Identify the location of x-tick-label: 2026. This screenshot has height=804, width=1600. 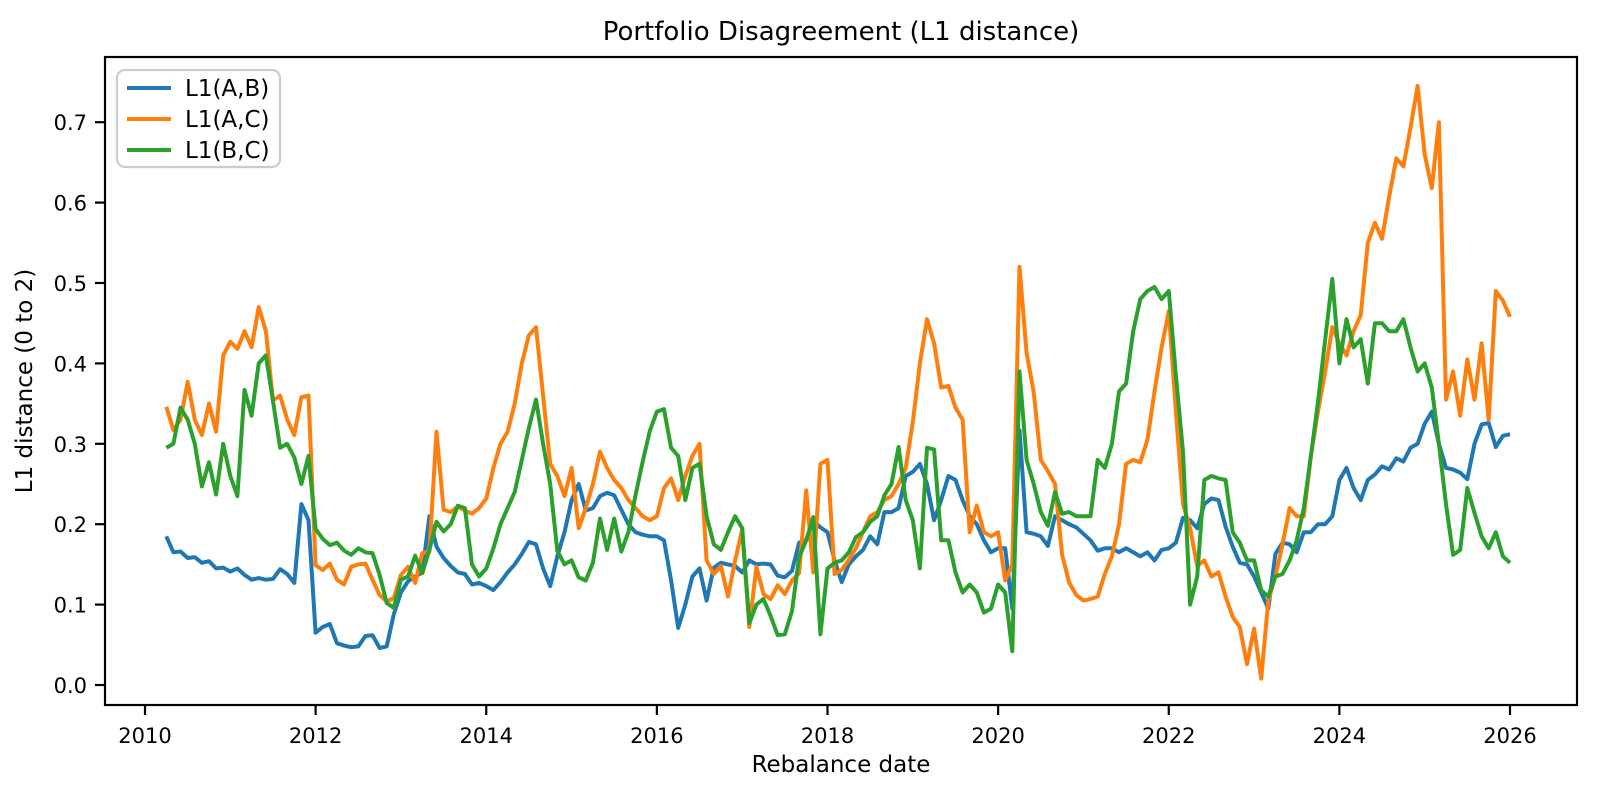
(1509, 736).